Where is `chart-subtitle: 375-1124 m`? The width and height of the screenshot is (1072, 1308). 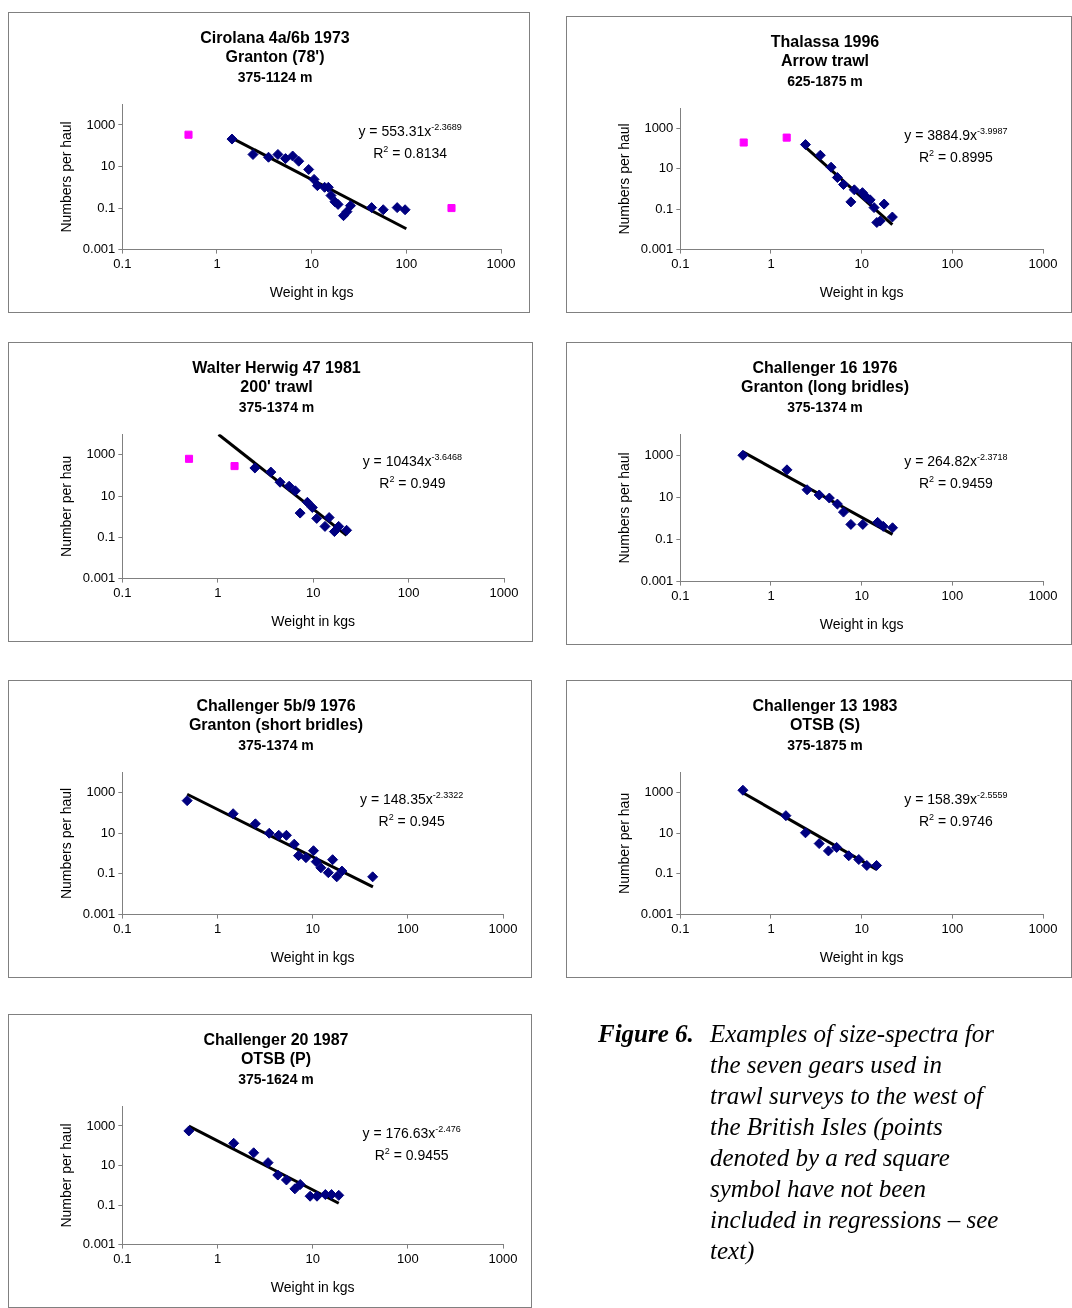 chart-subtitle: 375-1124 m is located at coordinates (275, 76).